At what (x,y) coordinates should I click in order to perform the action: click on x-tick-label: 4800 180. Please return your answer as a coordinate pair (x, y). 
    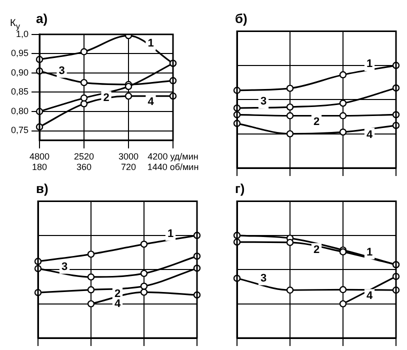
    Looking at the image, I should click on (40, 161).